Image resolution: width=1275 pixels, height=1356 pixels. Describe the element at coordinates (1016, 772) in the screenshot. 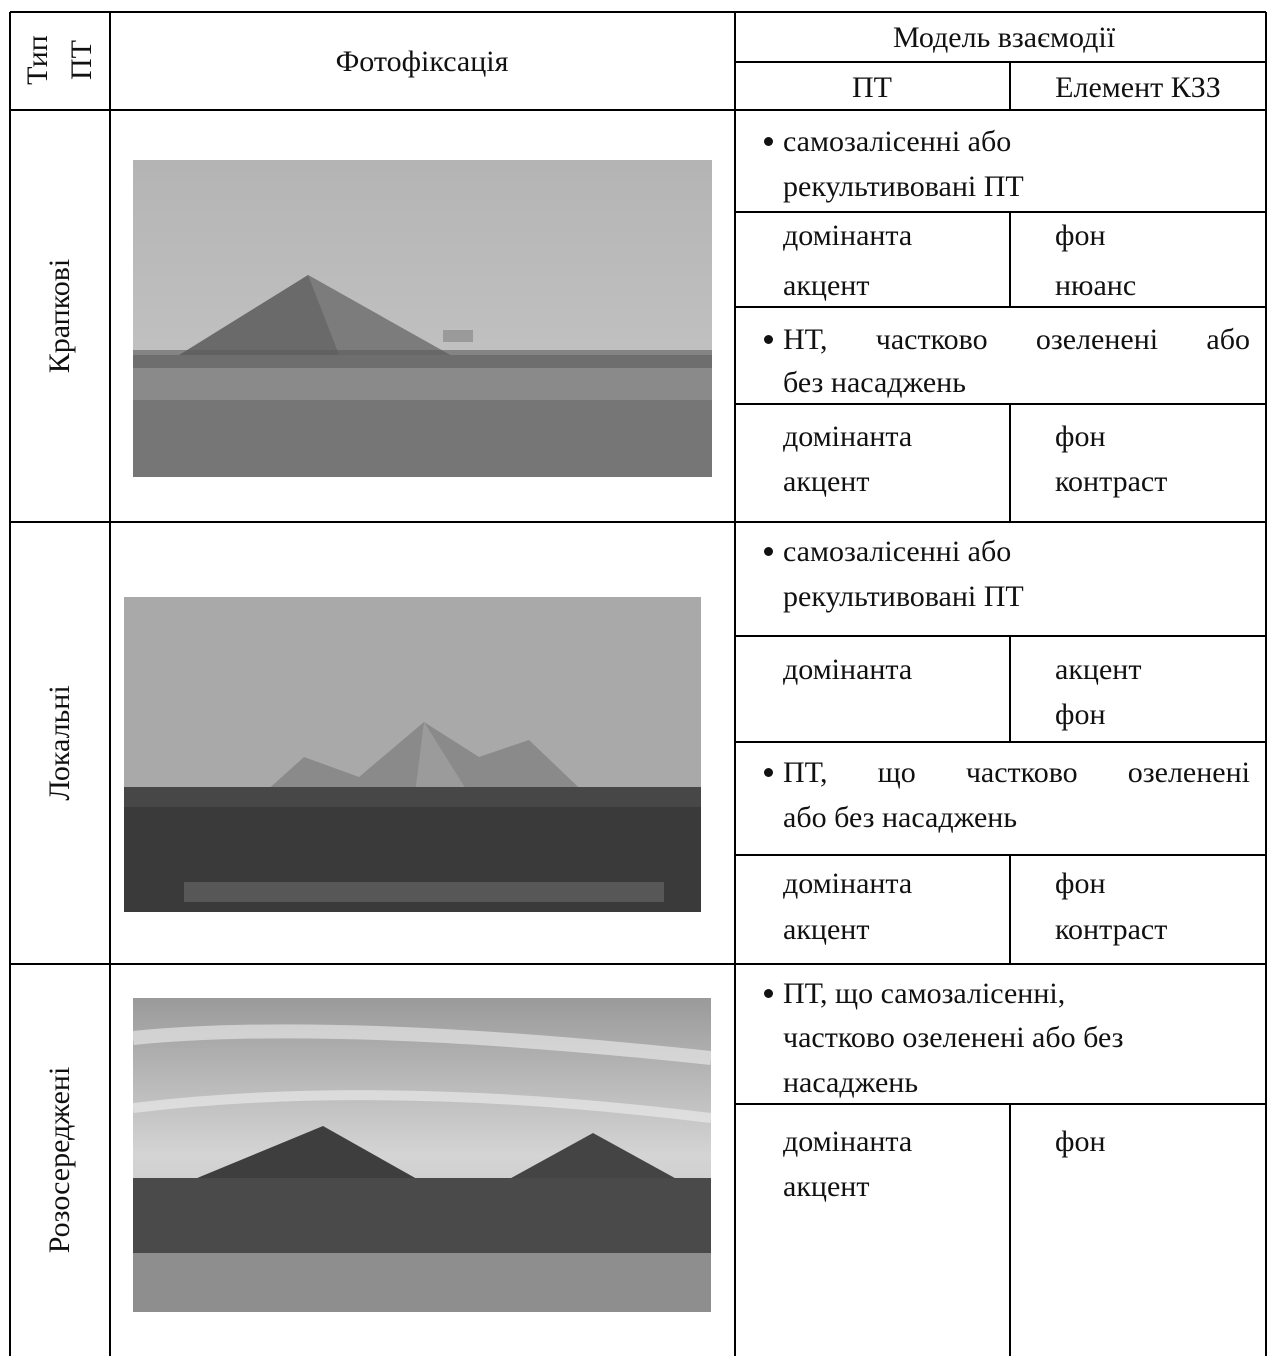

I see `condition-line: ПТ, що частково озеленені` at that location.